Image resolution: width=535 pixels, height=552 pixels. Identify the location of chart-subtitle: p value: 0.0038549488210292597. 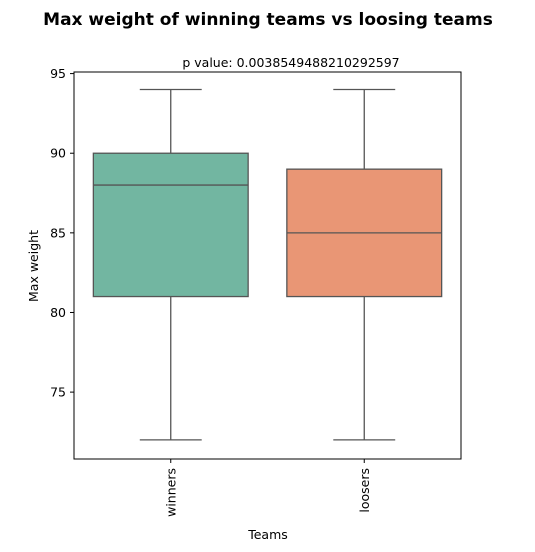
(290, 62).